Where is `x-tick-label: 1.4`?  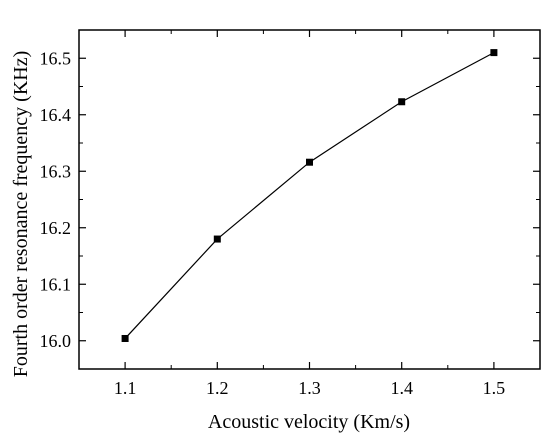 x-tick-label: 1.4 is located at coordinates (401, 388).